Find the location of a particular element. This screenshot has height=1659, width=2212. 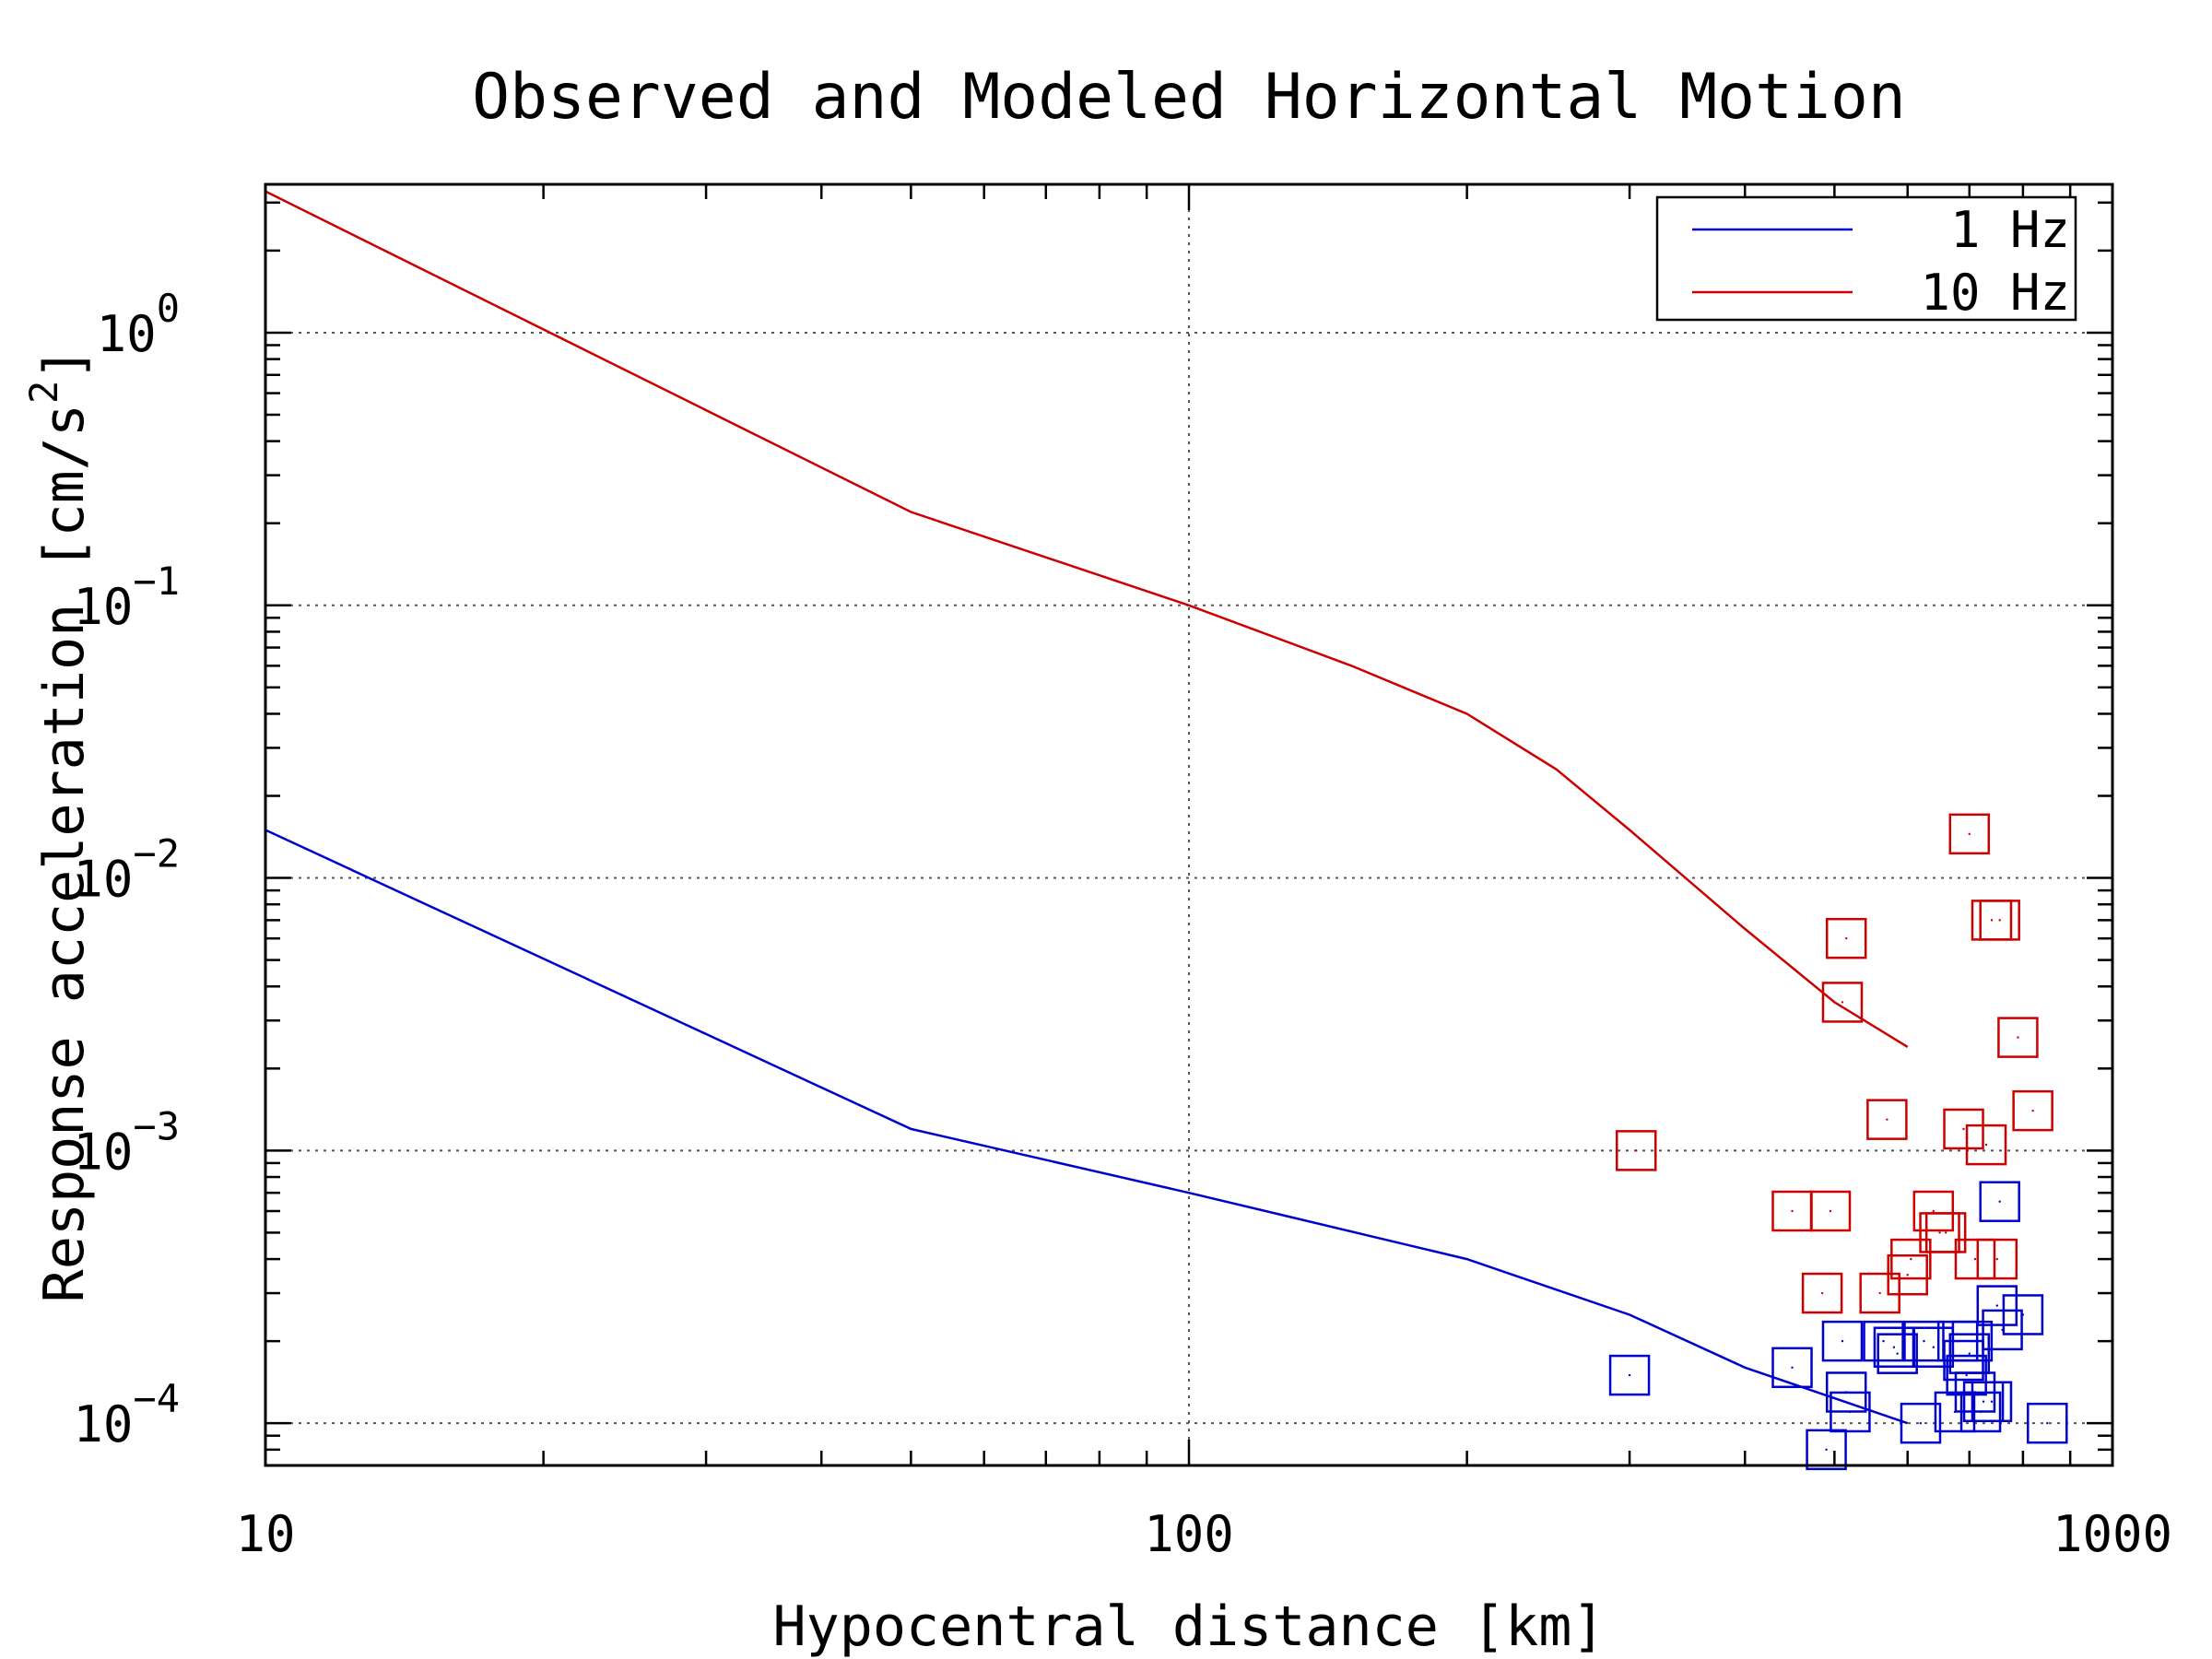

legend-box is located at coordinates (1866, 258).